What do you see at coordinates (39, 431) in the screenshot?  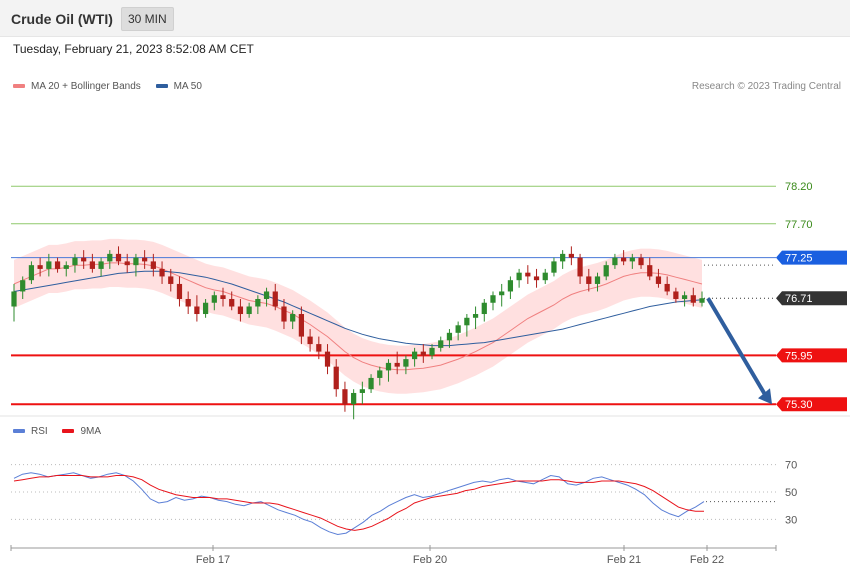 I see `rsi-legend-label: RSI` at bounding box center [39, 431].